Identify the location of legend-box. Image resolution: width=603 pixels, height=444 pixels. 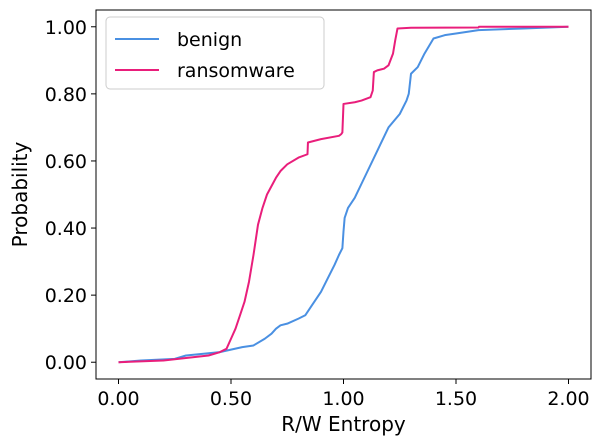
(215, 53).